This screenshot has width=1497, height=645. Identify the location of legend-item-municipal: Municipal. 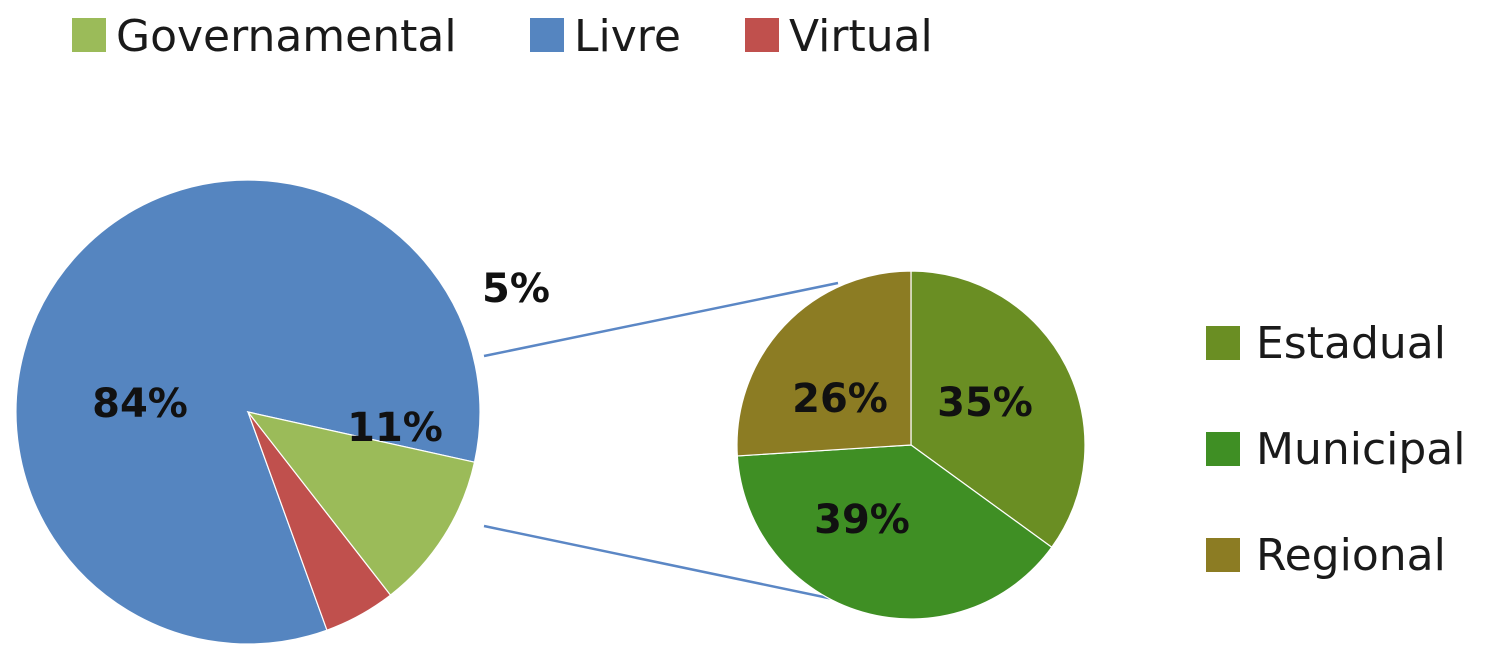
(1336, 449).